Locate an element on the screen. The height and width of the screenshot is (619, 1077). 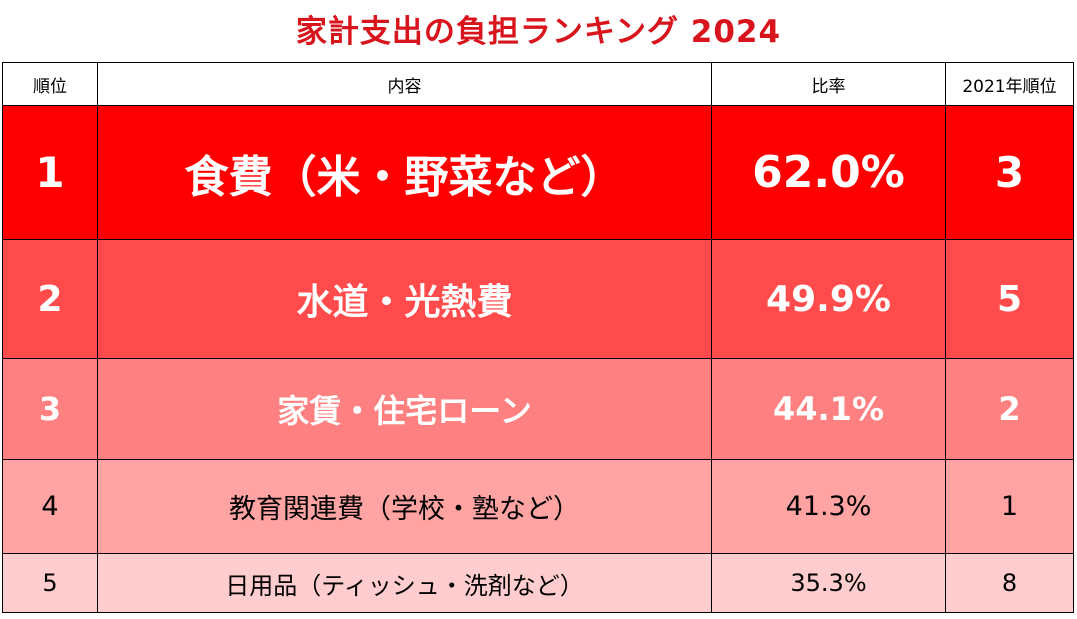
table-row: 5 日用品（ティッシュ・洗剤など） 35.3% 8 is located at coordinates (538, 583).